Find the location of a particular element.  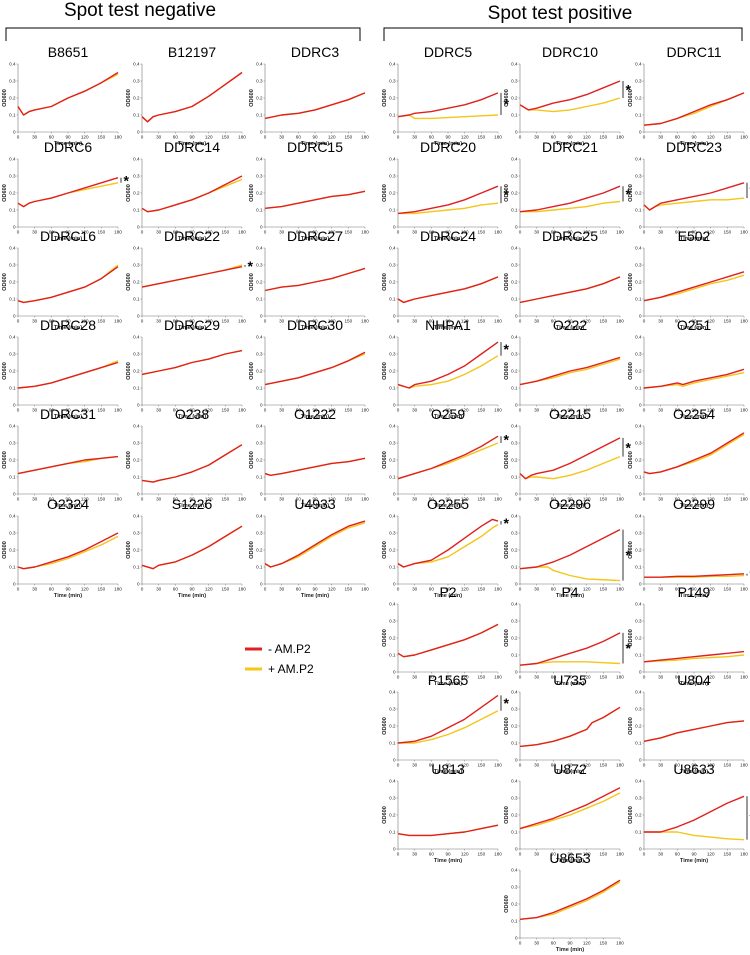

chart-title: U8633 is located at coordinates (693, 769).